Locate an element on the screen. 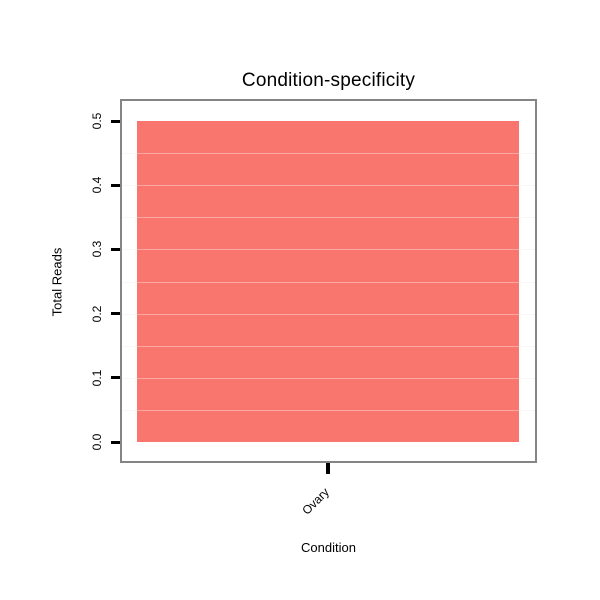  x-axis-label: Condition is located at coordinates (328, 547).